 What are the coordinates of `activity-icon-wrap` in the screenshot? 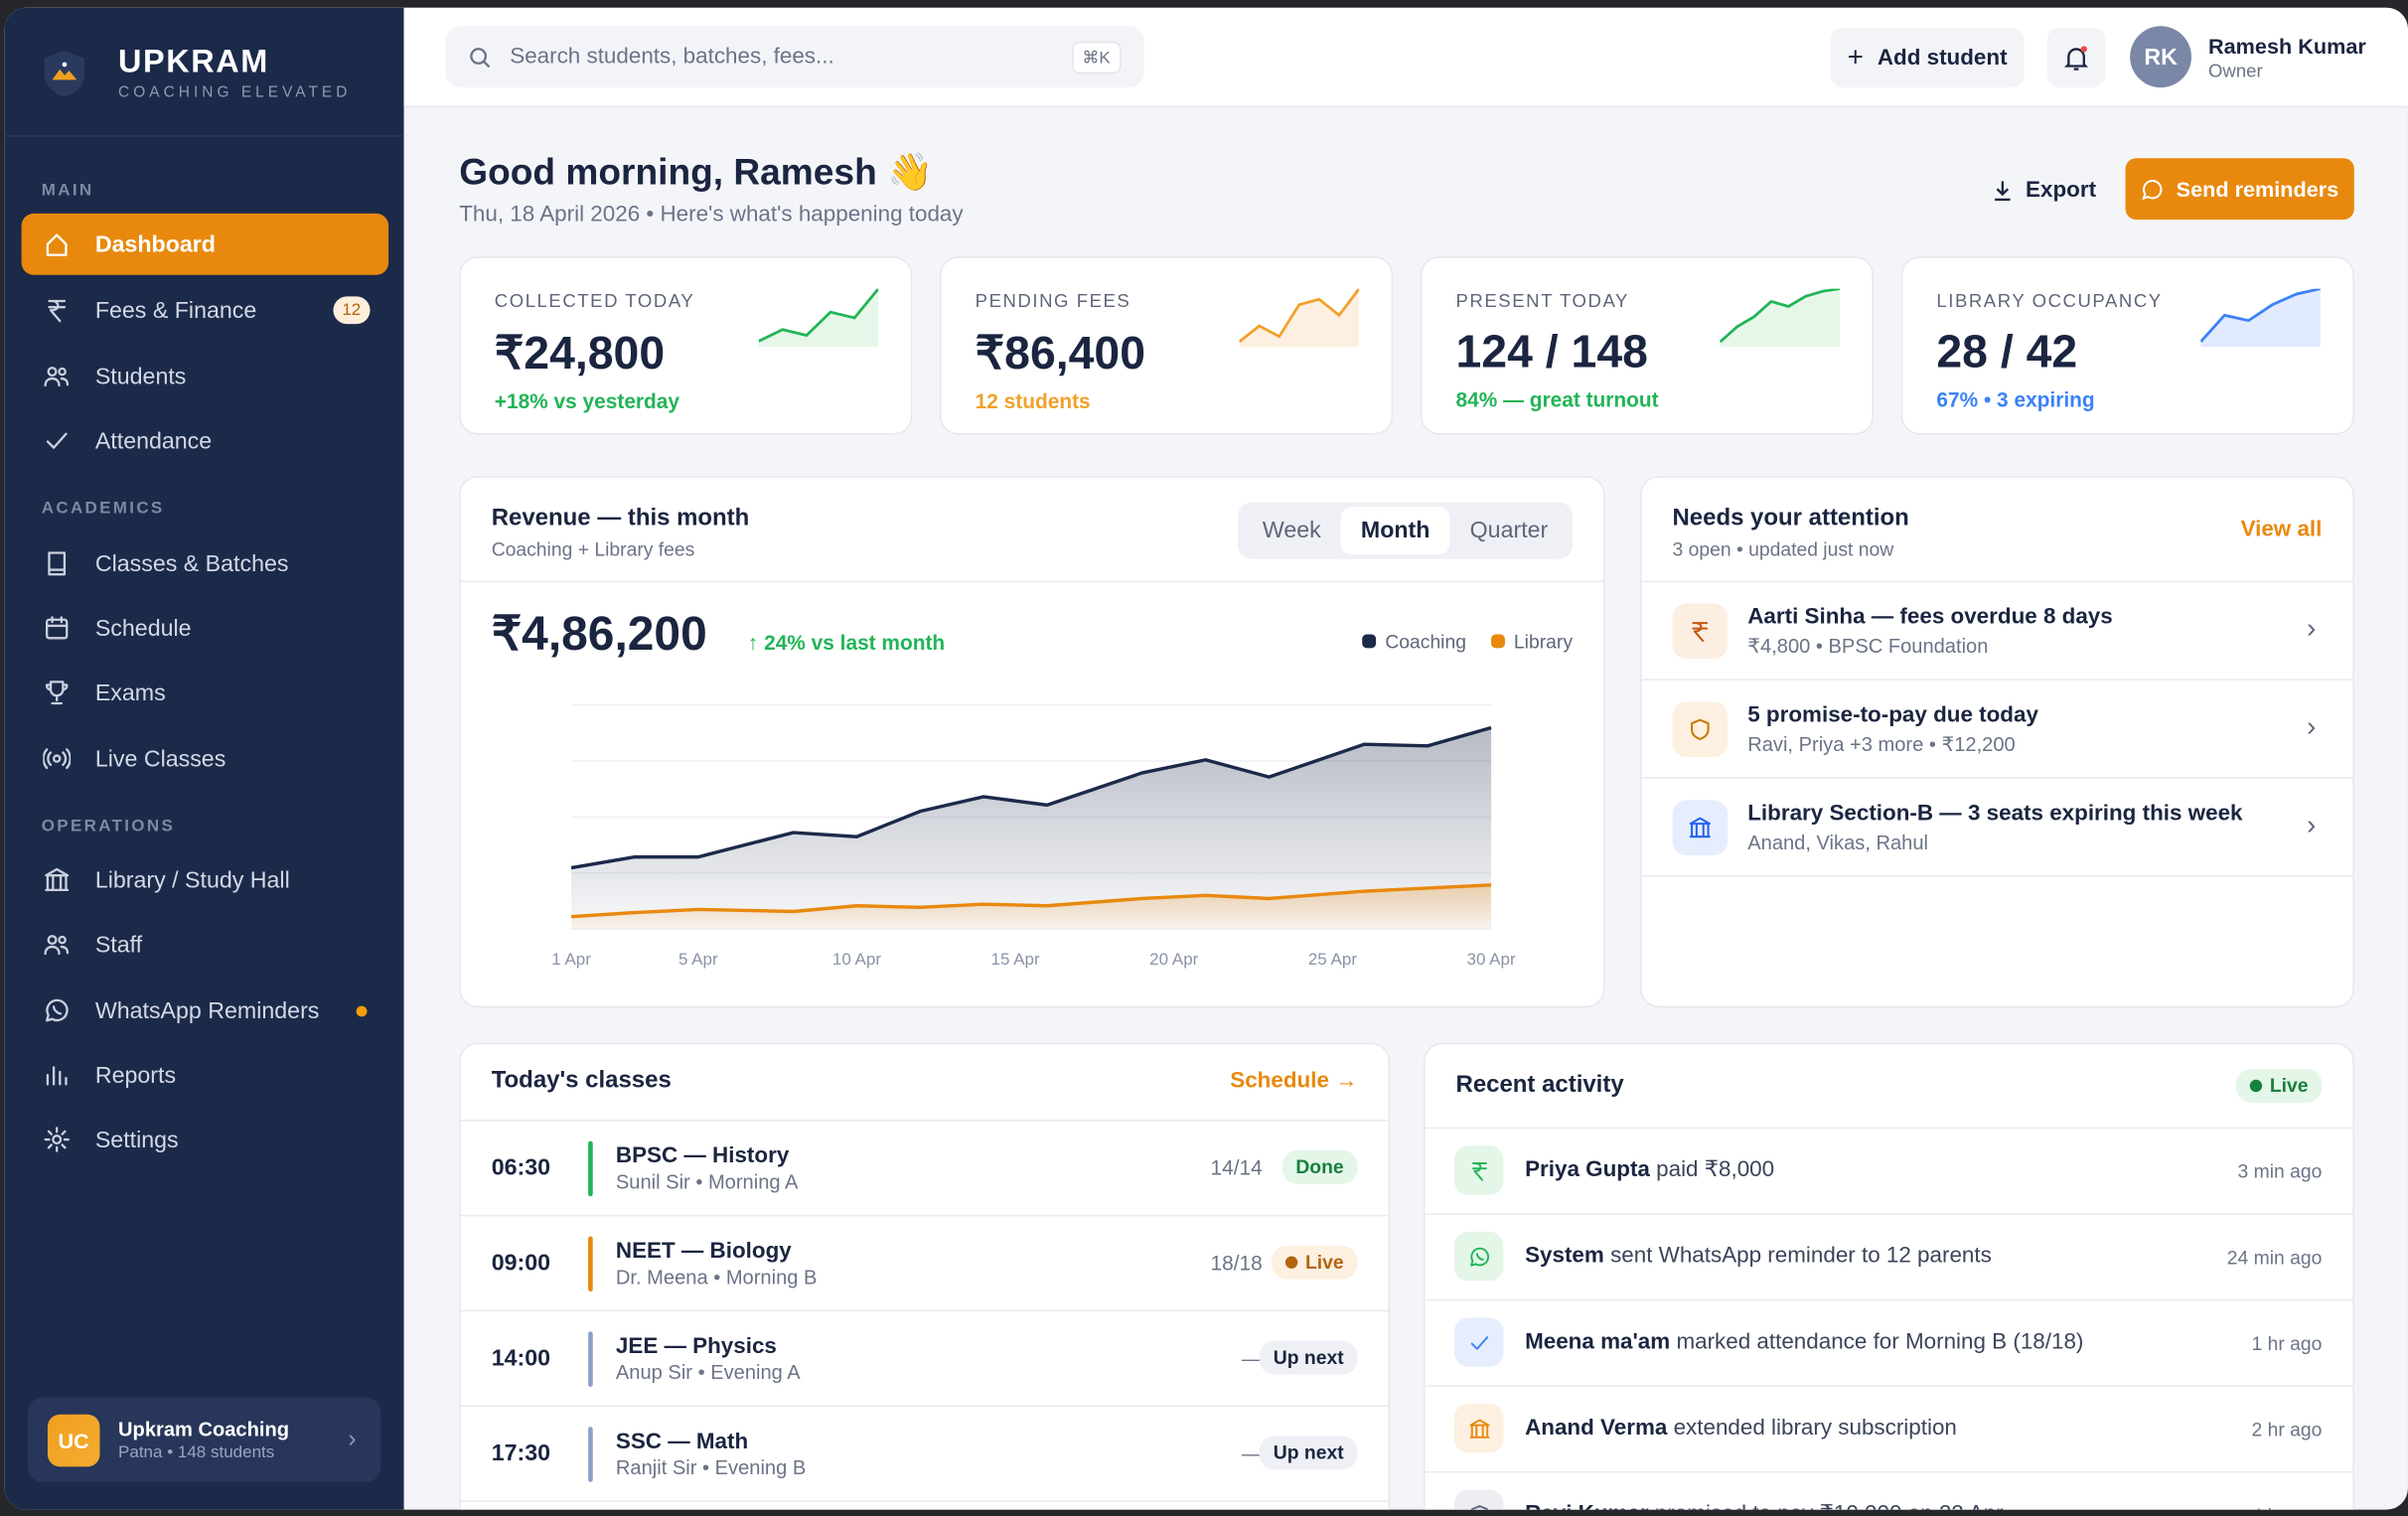 It's located at (1478, 1428).